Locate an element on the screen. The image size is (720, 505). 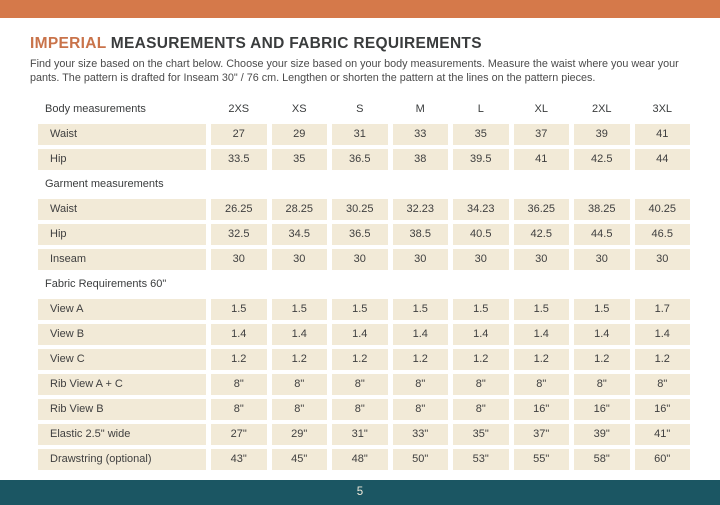
value-cell: 39.5 is located at coordinates (481, 159).